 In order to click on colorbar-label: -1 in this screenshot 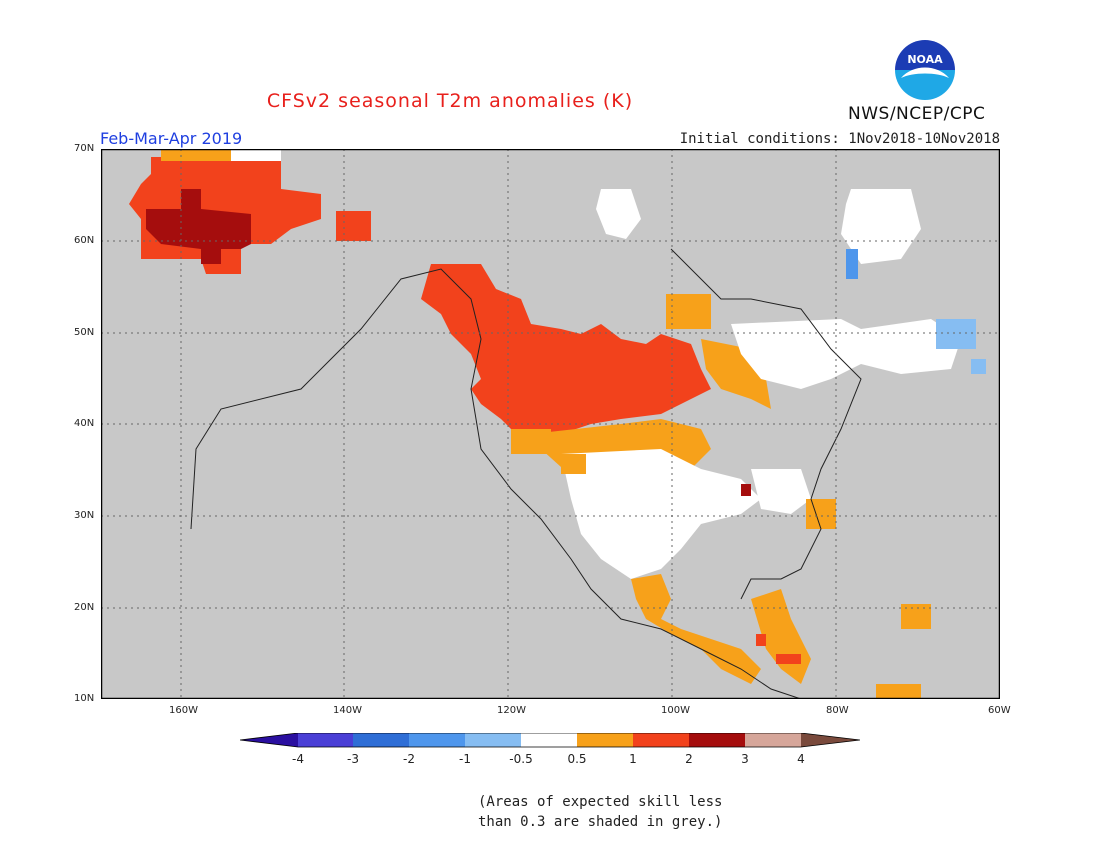, I will do `click(465, 759)`.